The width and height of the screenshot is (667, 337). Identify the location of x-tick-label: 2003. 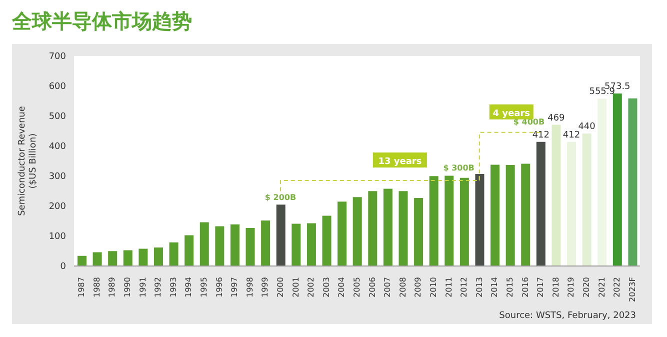
(326, 287).